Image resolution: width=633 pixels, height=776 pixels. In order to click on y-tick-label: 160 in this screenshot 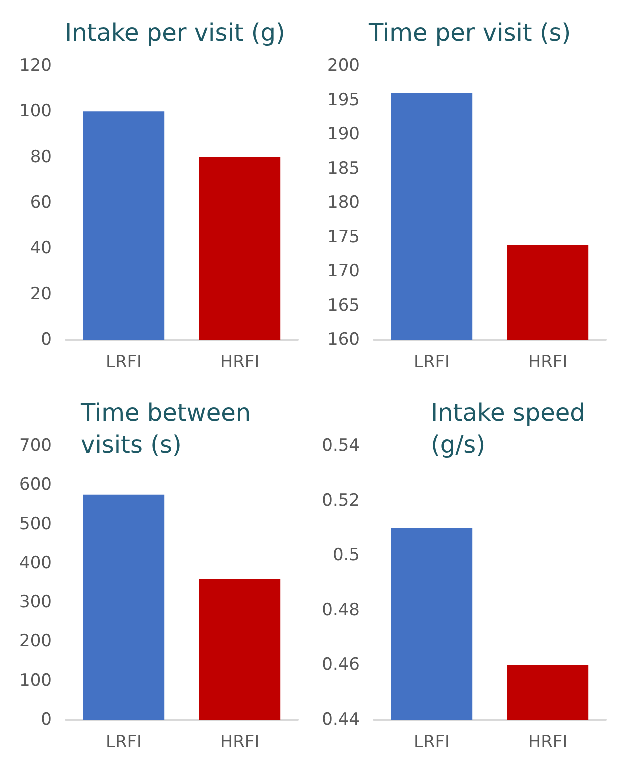, I will do `click(344, 340)`.